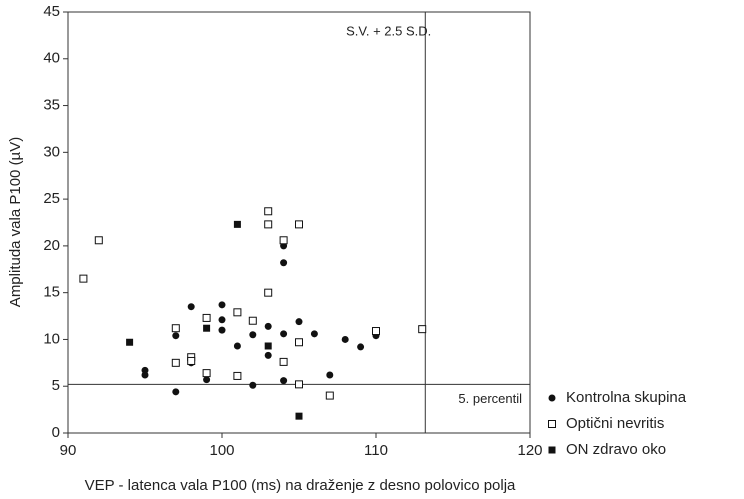  What do you see at coordinates (615, 423) in the screenshot?
I see `legend-label: Optični nevritis` at bounding box center [615, 423].